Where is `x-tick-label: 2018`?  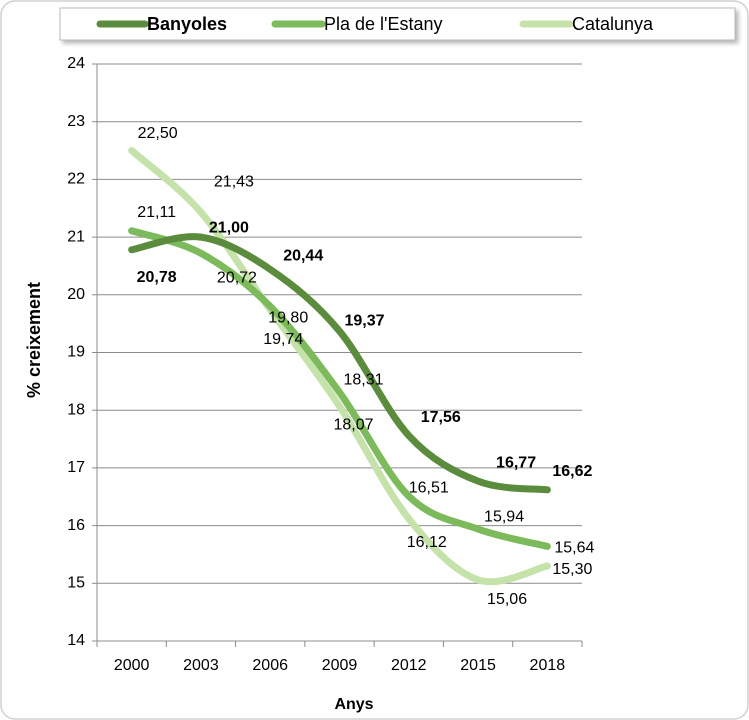
x-tick-label: 2018 is located at coordinates (548, 665).